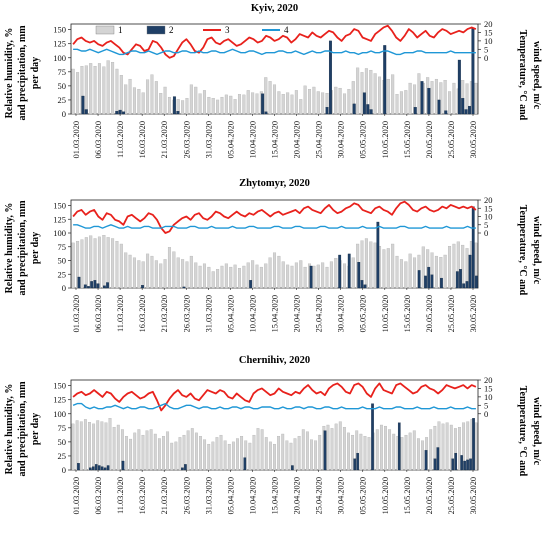 This screenshot has width=550, height=535. What do you see at coordinates (486, 405) in the screenshot?
I see `right-tick-label: 5` at bounding box center [486, 405].